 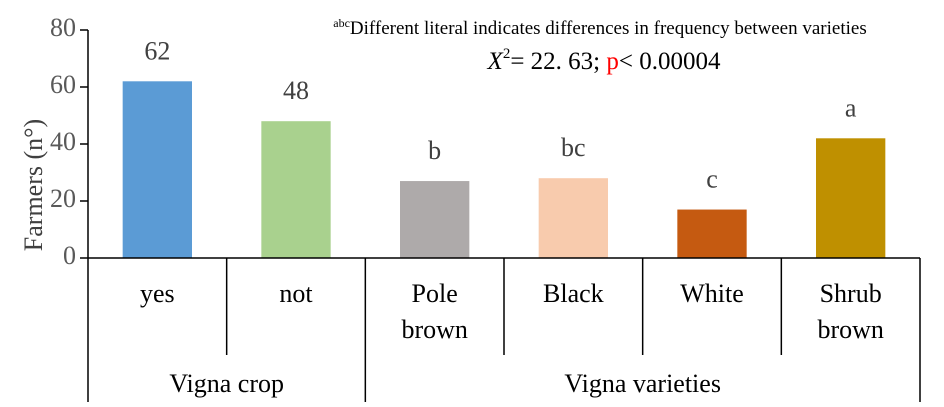 I want to click on stat-text: = 22. 63;, so click(x=558, y=61).